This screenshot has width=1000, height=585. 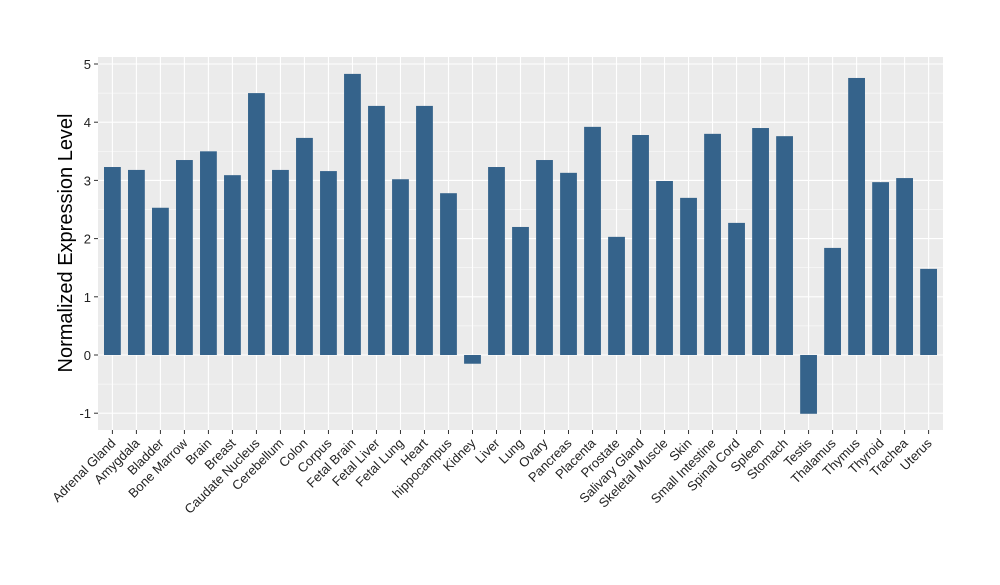 I want to click on bar-skin, so click(x=688, y=276).